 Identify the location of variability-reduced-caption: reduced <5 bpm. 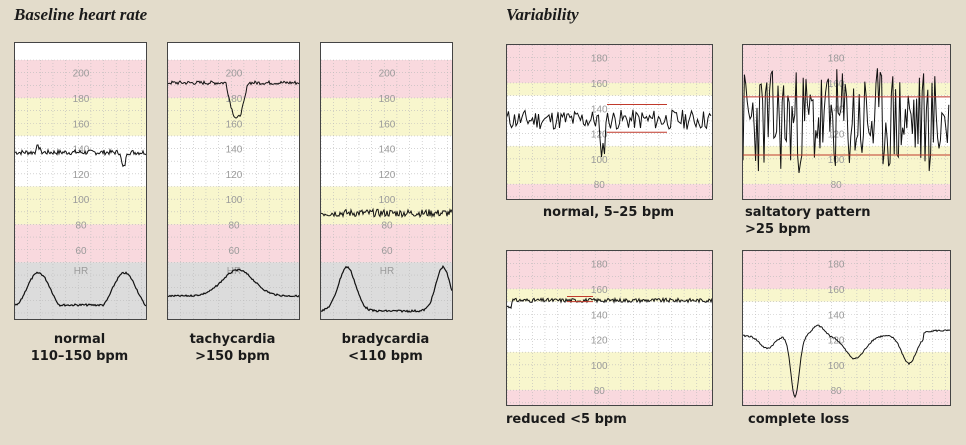
(566, 419).